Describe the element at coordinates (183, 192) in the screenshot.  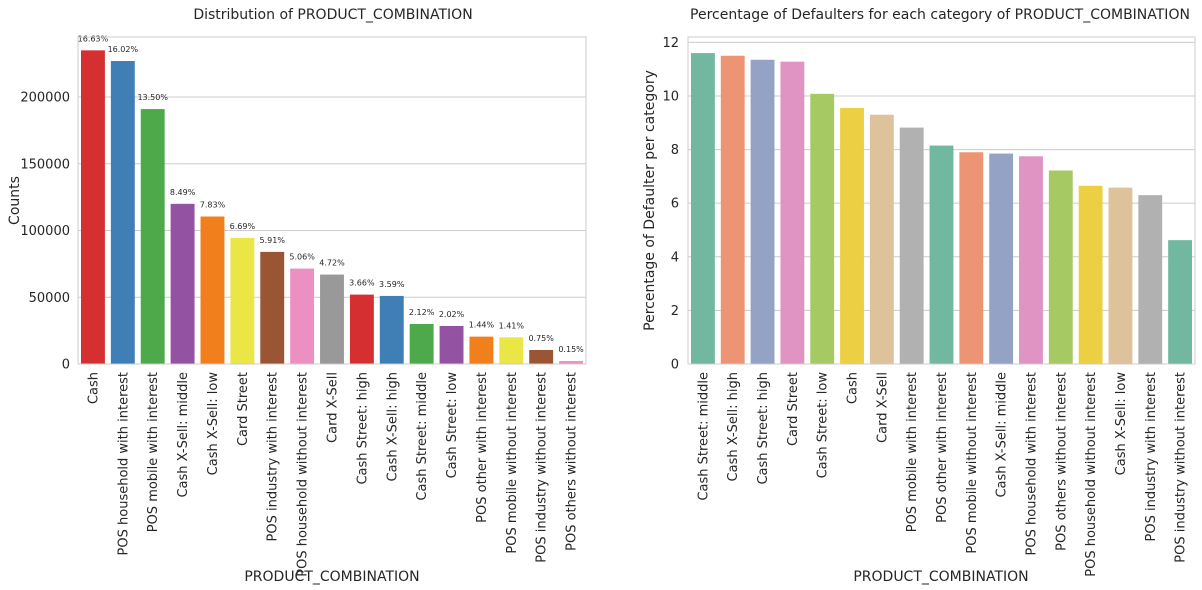
I see `data-label: 8.49%` at that location.